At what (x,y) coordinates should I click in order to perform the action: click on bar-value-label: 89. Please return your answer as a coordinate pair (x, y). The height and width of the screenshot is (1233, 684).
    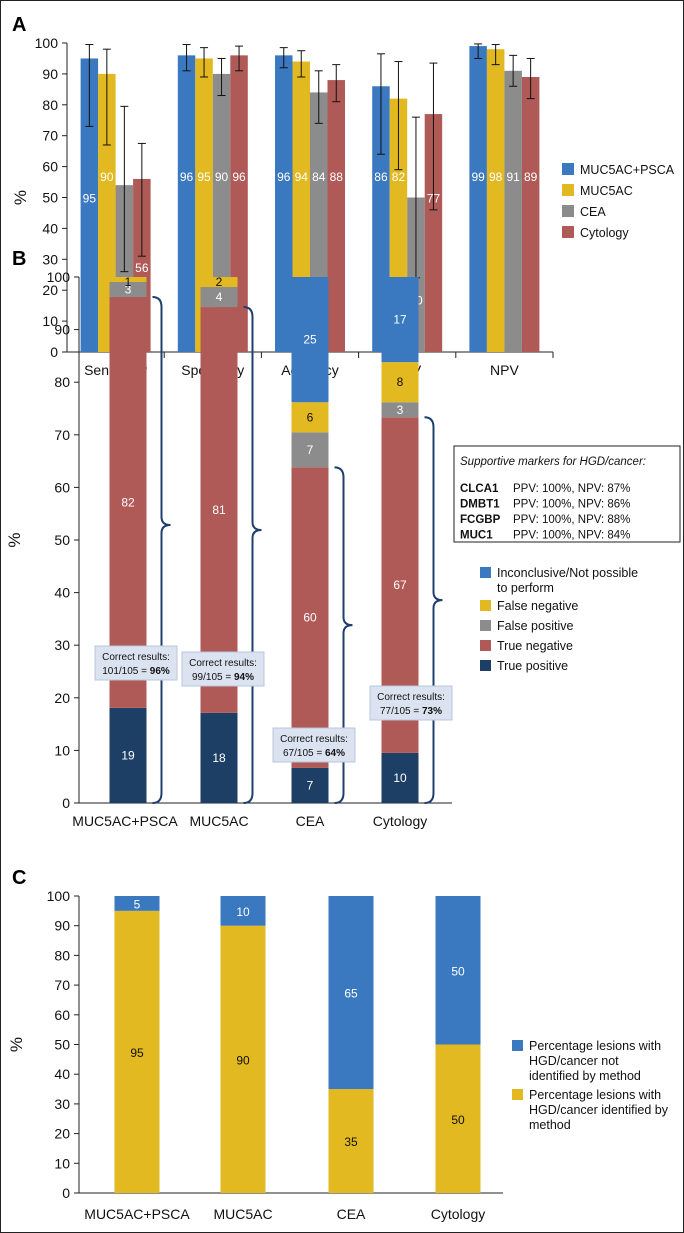
    Looking at the image, I should click on (531, 177).